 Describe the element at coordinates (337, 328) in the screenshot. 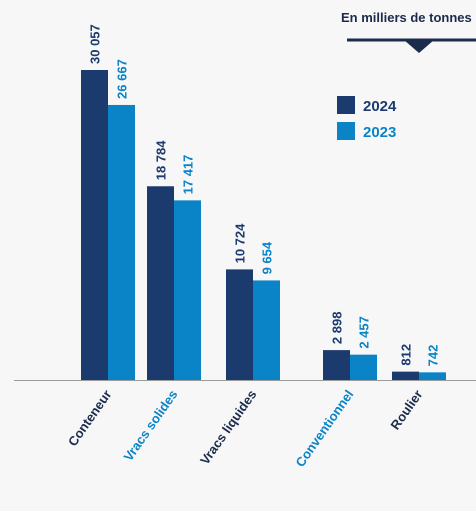

I see `data-label-2024-3: 2 898` at that location.